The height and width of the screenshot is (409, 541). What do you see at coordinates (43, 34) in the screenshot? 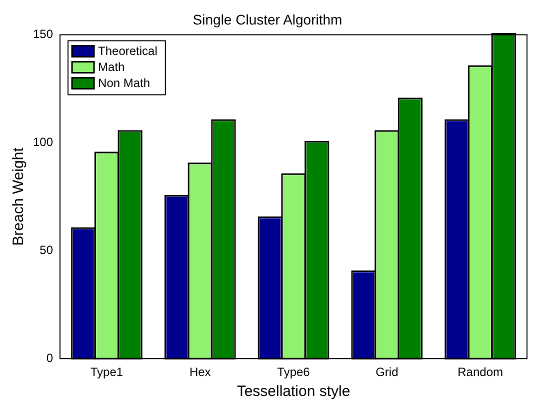
I see `y-tick-label: 150` at bounding box center [43, 34].